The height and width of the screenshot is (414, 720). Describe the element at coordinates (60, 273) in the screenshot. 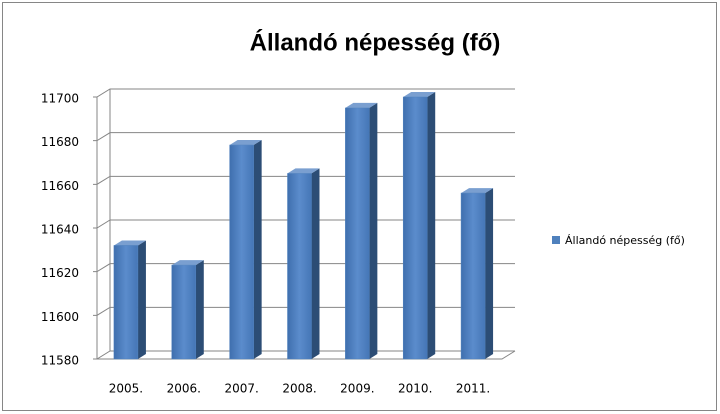

I see `y-tick-label: 11620` at that location.